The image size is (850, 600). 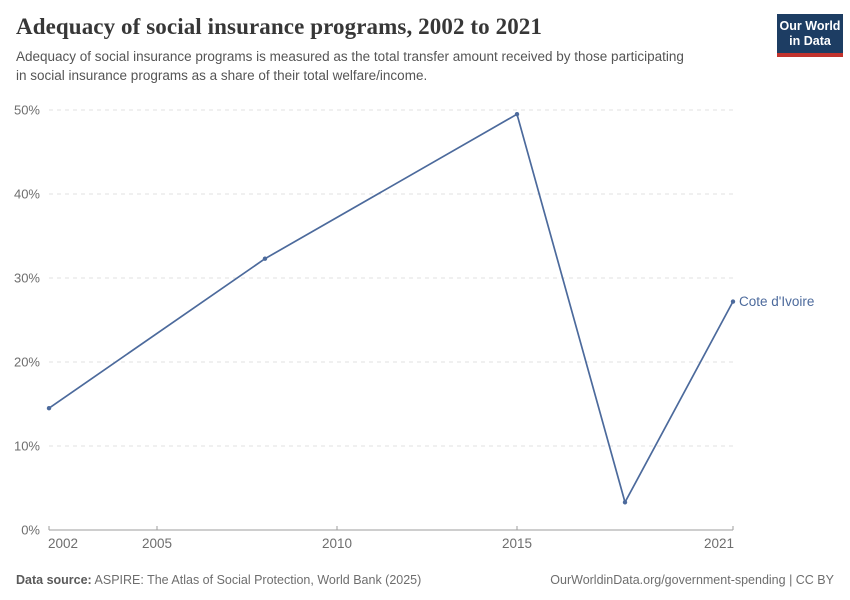 What do you see at coordinates (27, 362) in the screenshot?
I see `y-tick-label: 20%` at bounding box center [27, 362].